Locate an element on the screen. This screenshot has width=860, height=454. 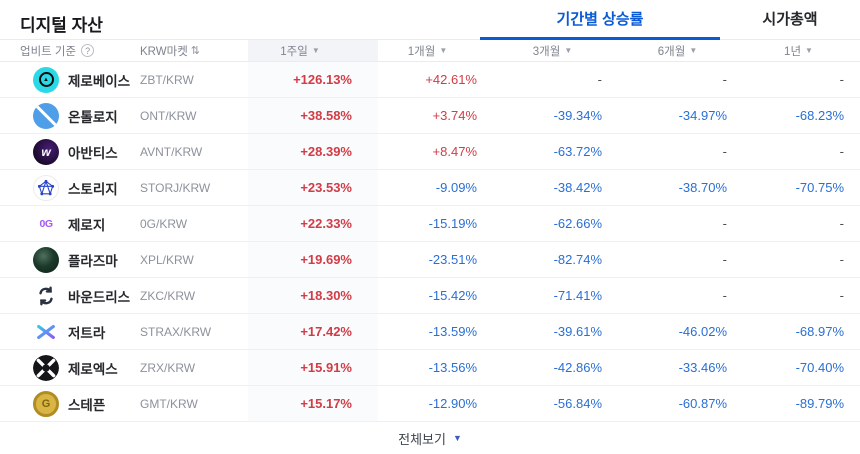
coin-name: 바운드리스 is located at coordinates (99, 297).